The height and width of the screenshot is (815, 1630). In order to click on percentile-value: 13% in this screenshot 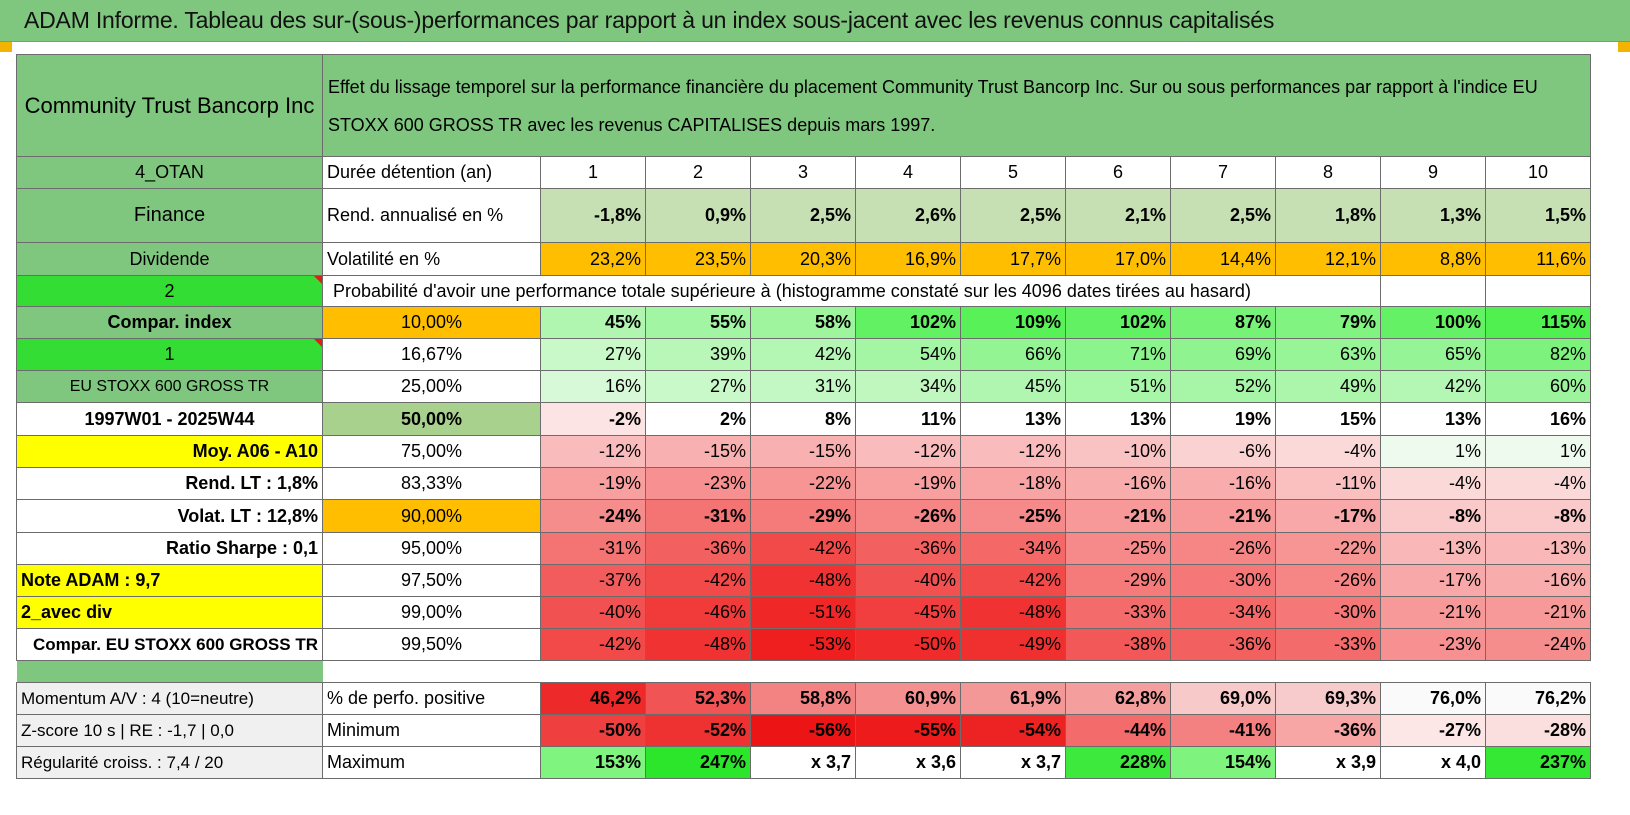, I will do `click(1118, 419)`.